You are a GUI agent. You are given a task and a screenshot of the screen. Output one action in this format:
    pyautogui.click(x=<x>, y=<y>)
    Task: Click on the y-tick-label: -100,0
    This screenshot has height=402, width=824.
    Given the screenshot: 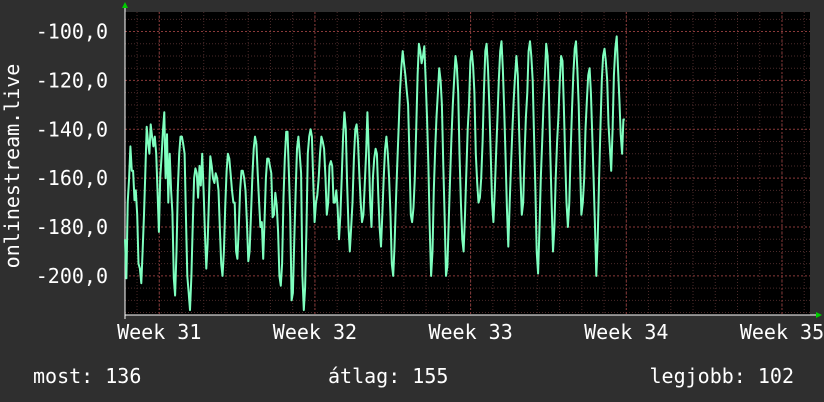 What is the action you would take?
    pyautogui.click(x=72, y=32)
    